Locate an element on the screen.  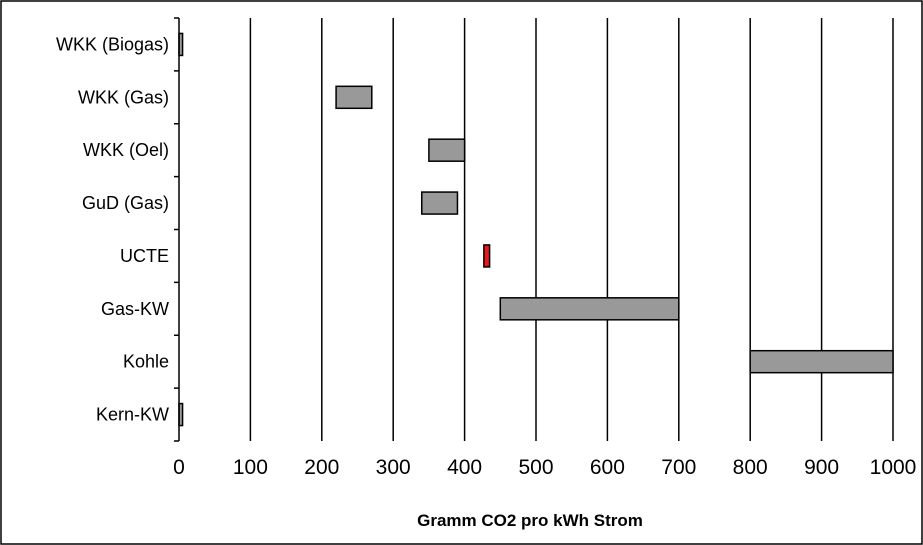
category-label: WKK (Oel) is located at coordinates (126, 150).